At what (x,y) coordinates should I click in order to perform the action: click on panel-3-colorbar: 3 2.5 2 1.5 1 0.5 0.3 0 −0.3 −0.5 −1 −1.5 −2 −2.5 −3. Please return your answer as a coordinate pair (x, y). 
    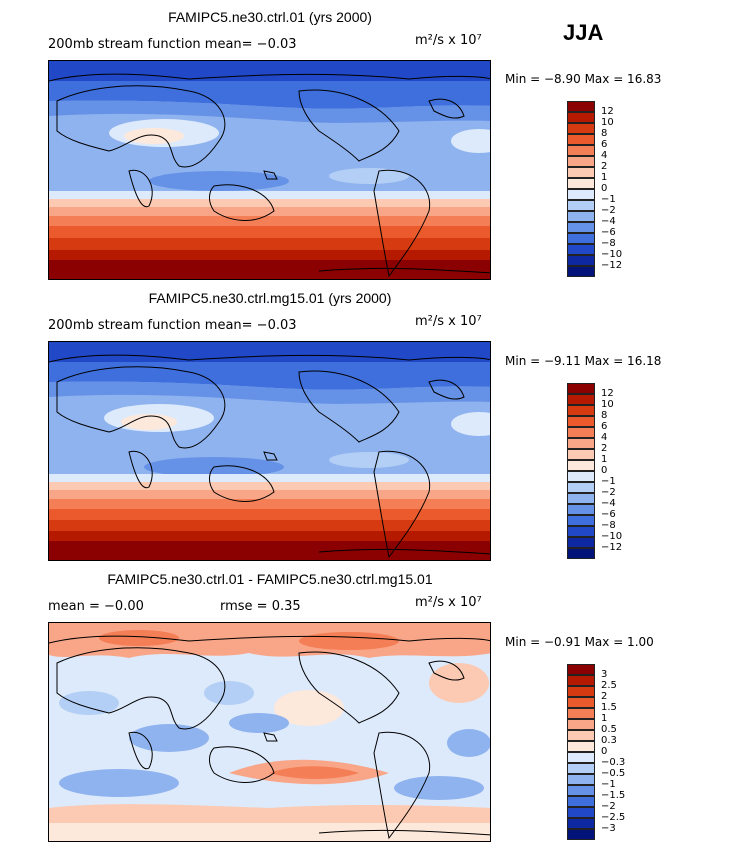
    Looking at the image, I should click on (596, 752).